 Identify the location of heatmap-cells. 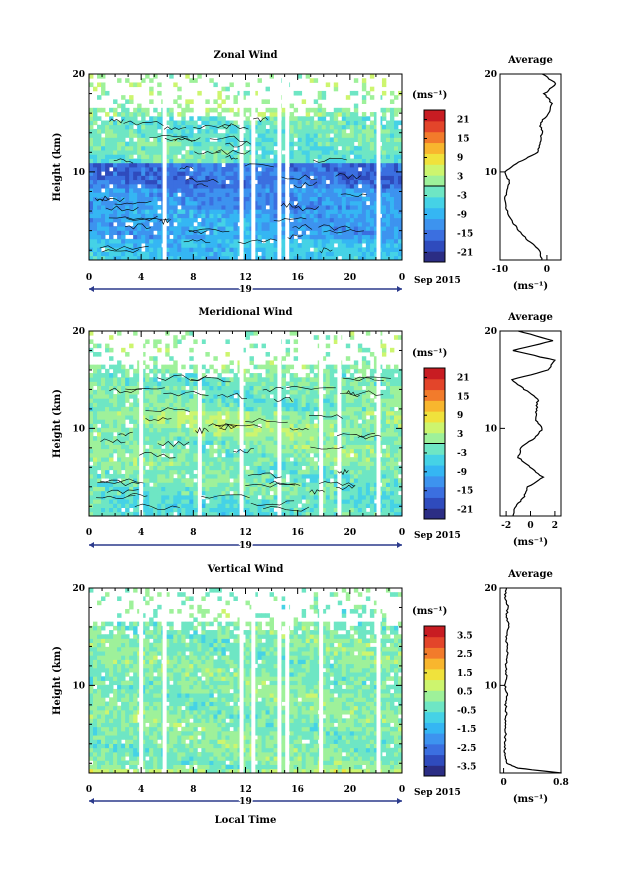
(246, 424).